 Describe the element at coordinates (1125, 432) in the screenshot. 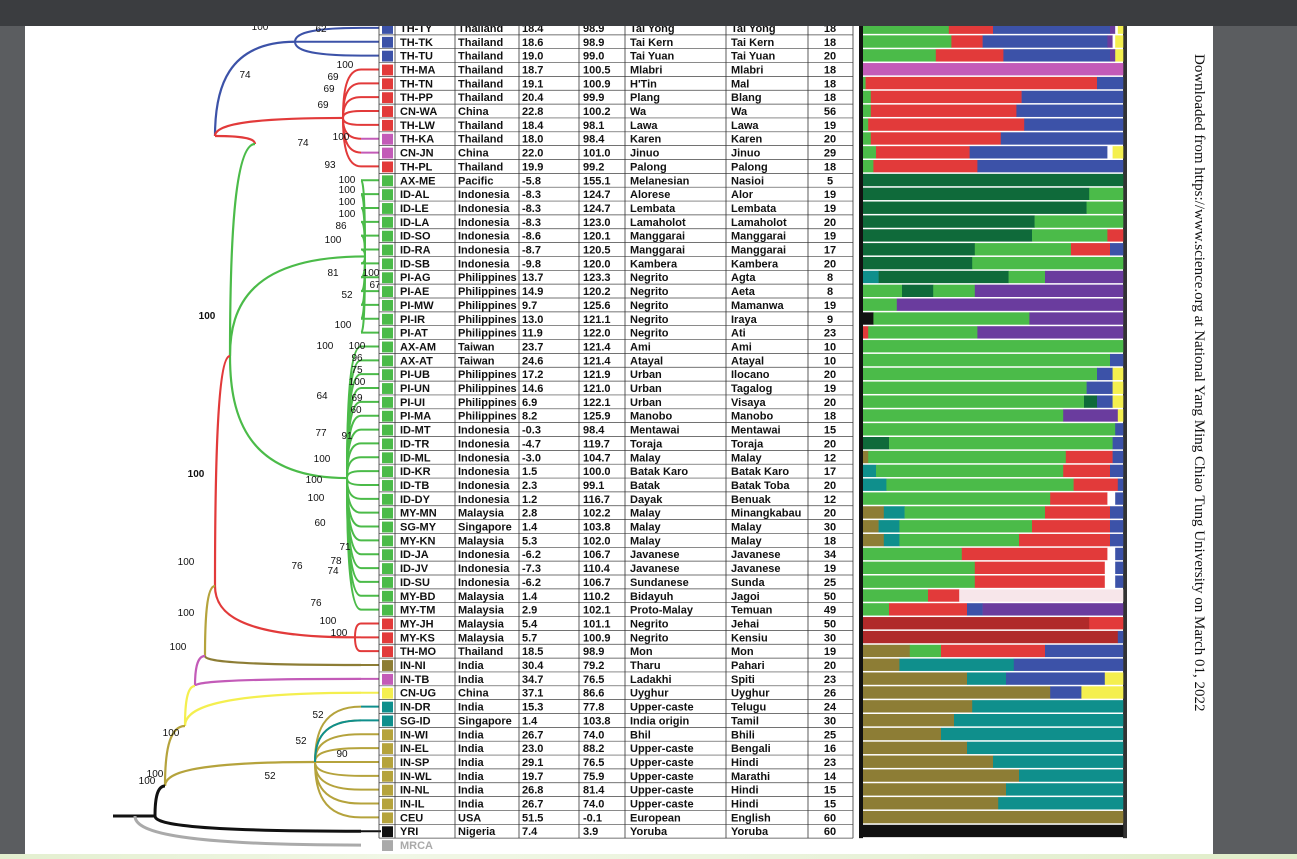

I see `bar-frame-right` at that location.